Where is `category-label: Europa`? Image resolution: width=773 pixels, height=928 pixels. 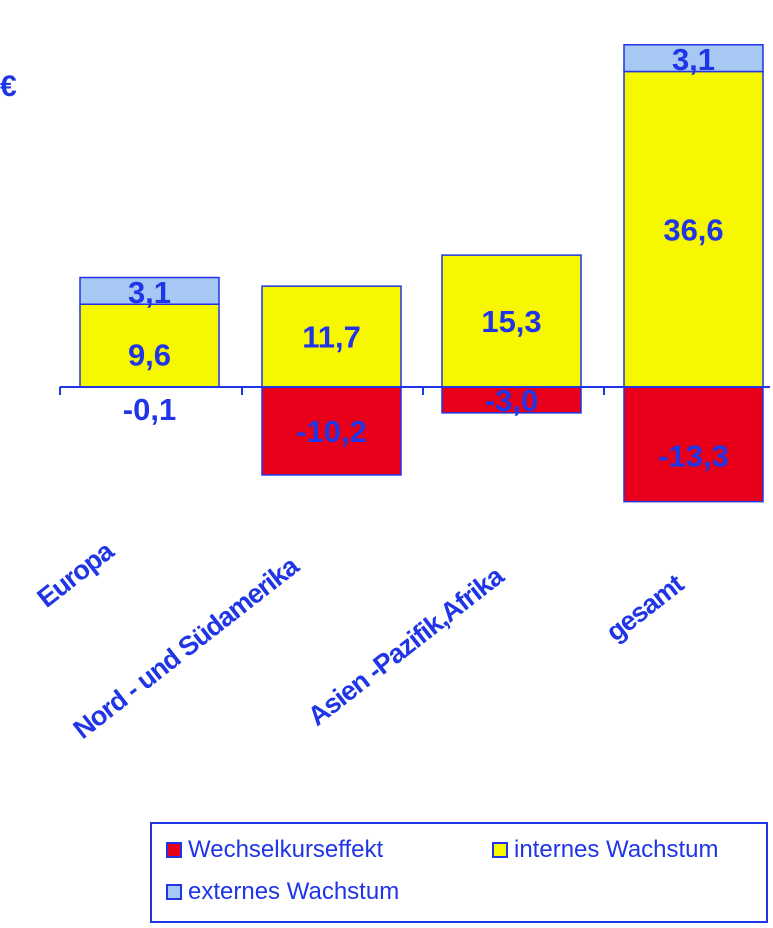 category-label: Europa is located at coordinates (76, 574).